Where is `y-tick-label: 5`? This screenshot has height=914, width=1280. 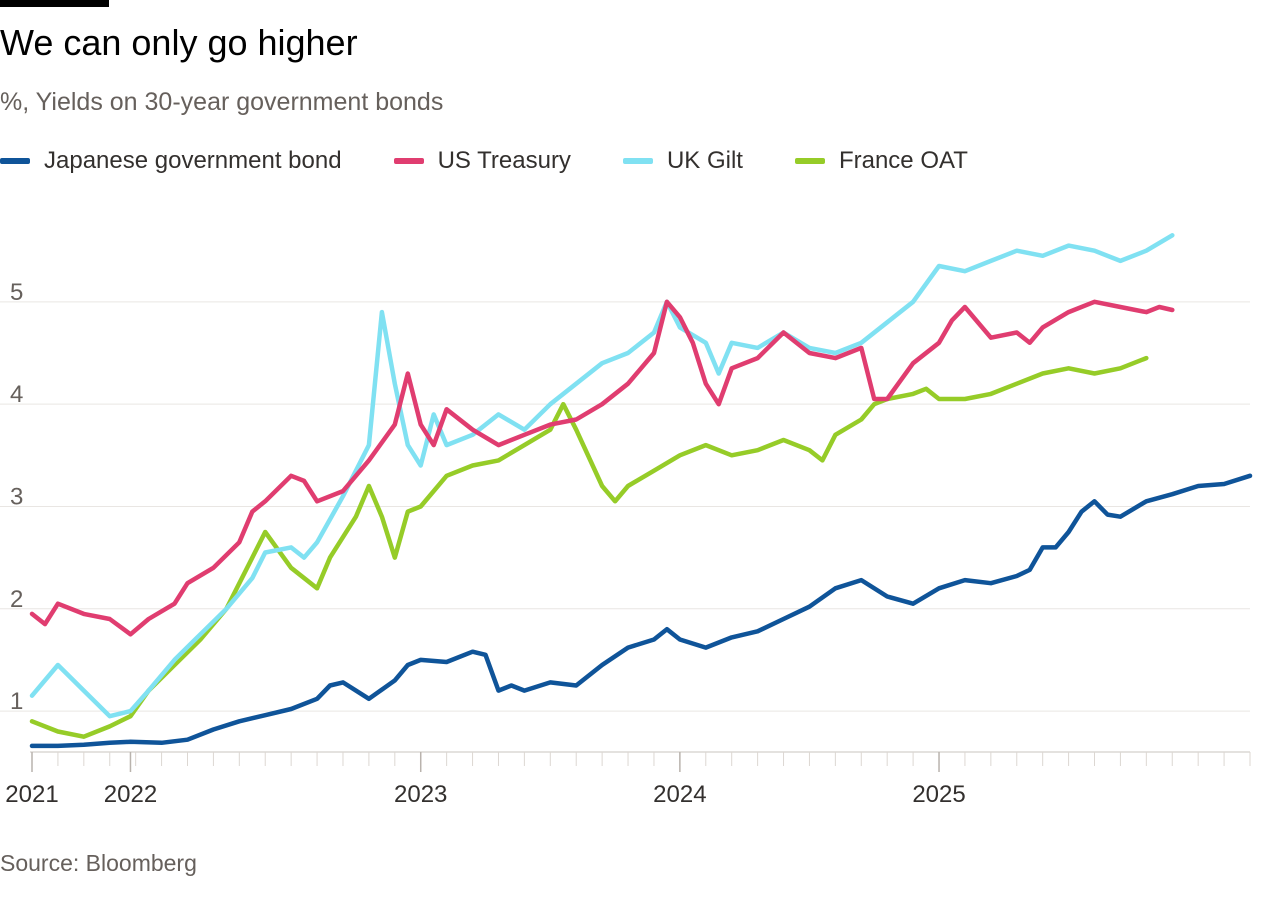
y-tick-label: 5 is located at coordinates (16, 292).